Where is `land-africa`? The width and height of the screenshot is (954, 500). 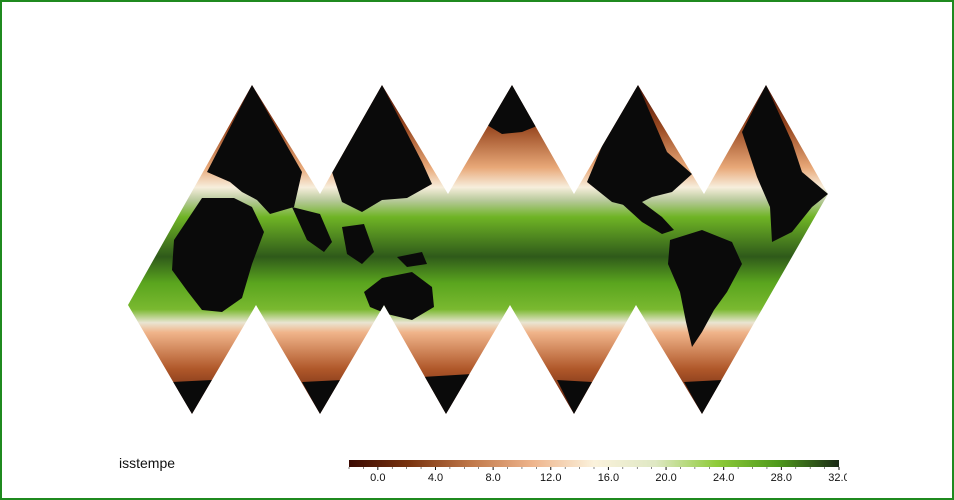
land-africa is located at coordinates (218, 255).